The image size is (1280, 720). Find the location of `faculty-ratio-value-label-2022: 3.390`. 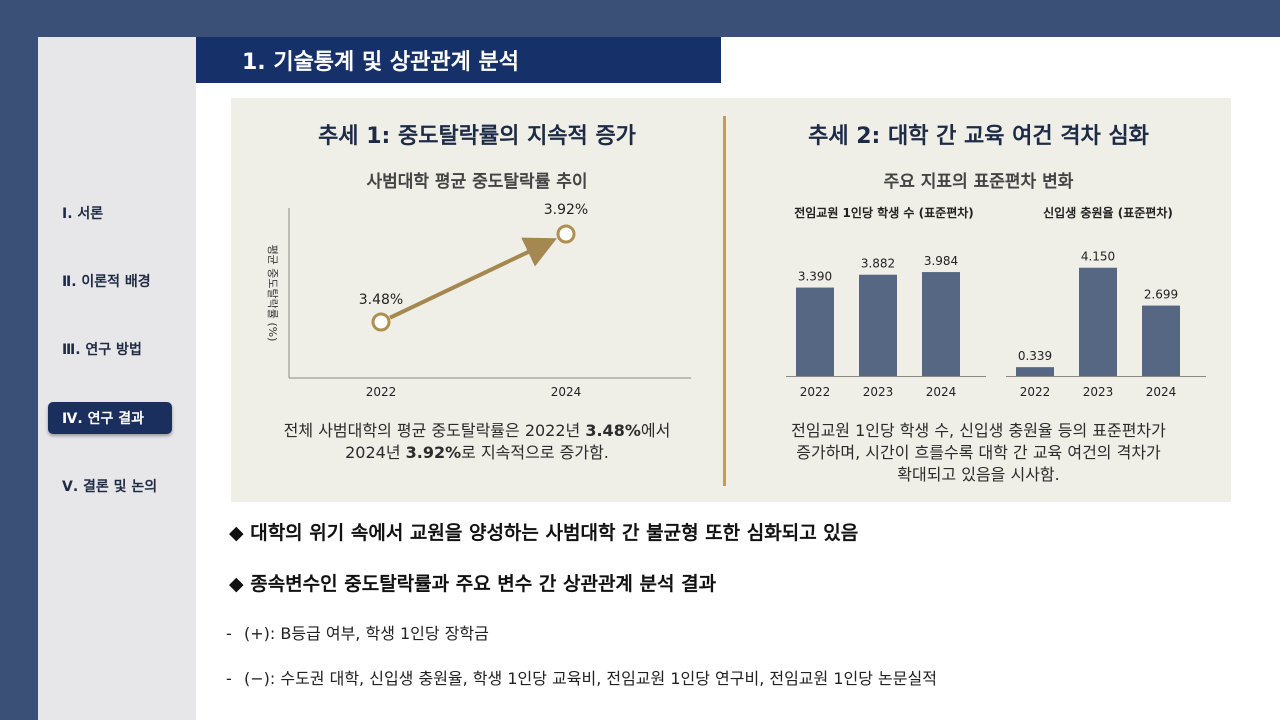

faculty-ratio-value-label-2022: 3.390 is located at coordinates (815, 277).